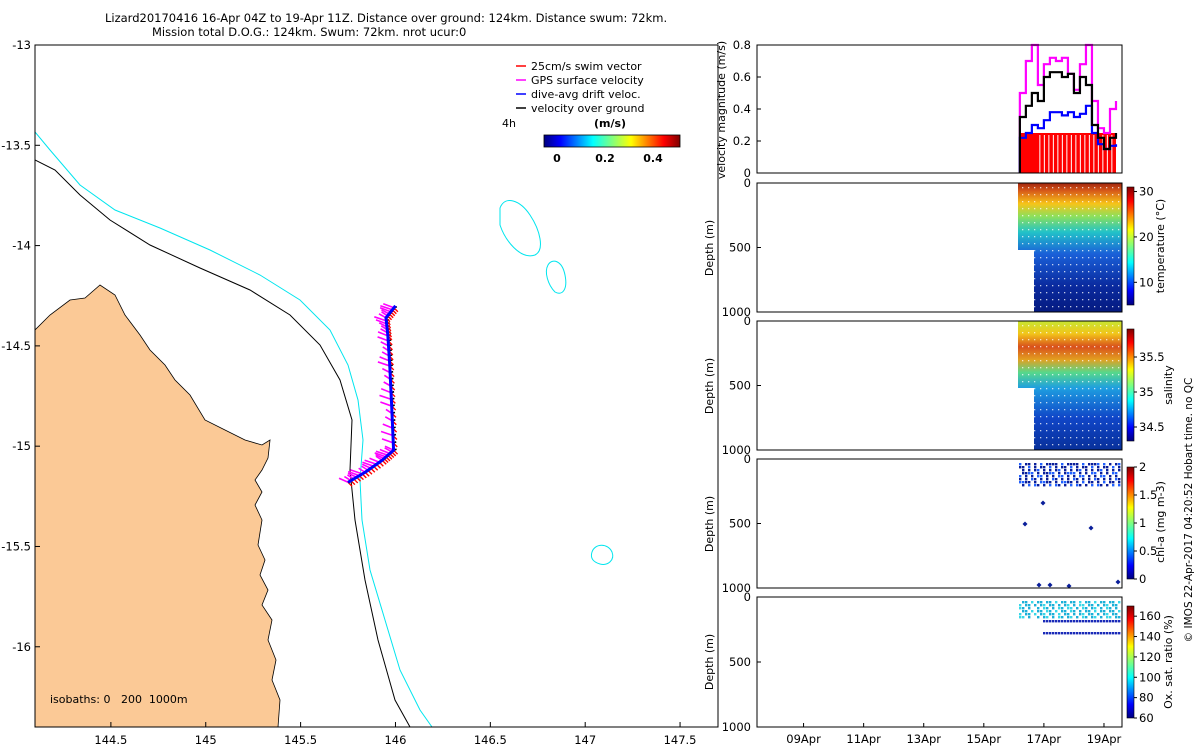 This screenshot has height=750, width=1200. I want to click on colorbar-tick-label: 30, so click(1146, 192).